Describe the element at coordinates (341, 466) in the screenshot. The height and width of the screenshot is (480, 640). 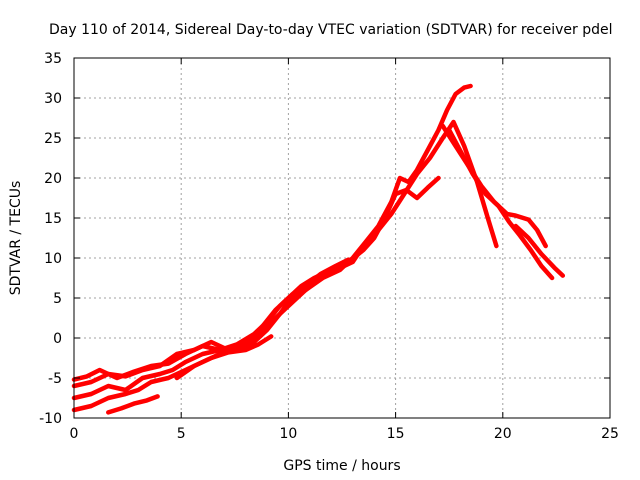
I see `x-axis-title: GPS time / hours` at that location.